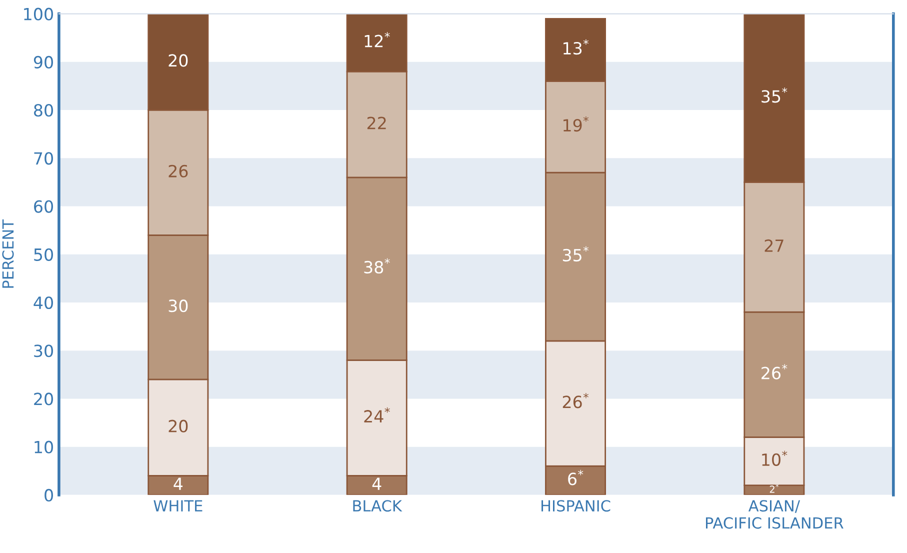 This screenshot has width=907, height=553. What do you see at coordinates (43, 254) in the screenshot?
I see `y-tick-label: 50` at bounding box center [43, 254].